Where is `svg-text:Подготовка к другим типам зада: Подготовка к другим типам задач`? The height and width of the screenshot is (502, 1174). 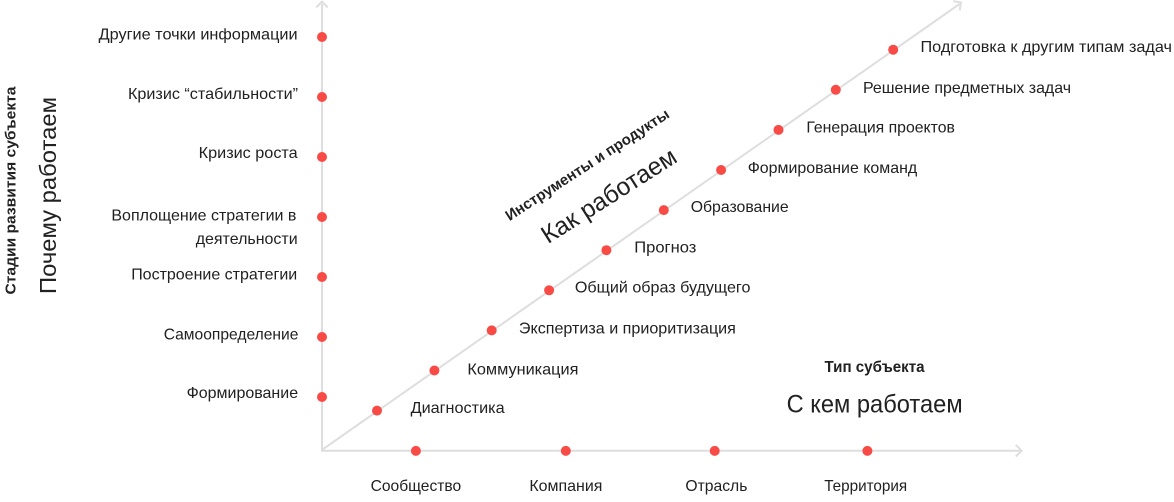 svg-text:Подготовка к другим типам зада: Подготовка к другим типам задач is located at coordinates (1047, 47).